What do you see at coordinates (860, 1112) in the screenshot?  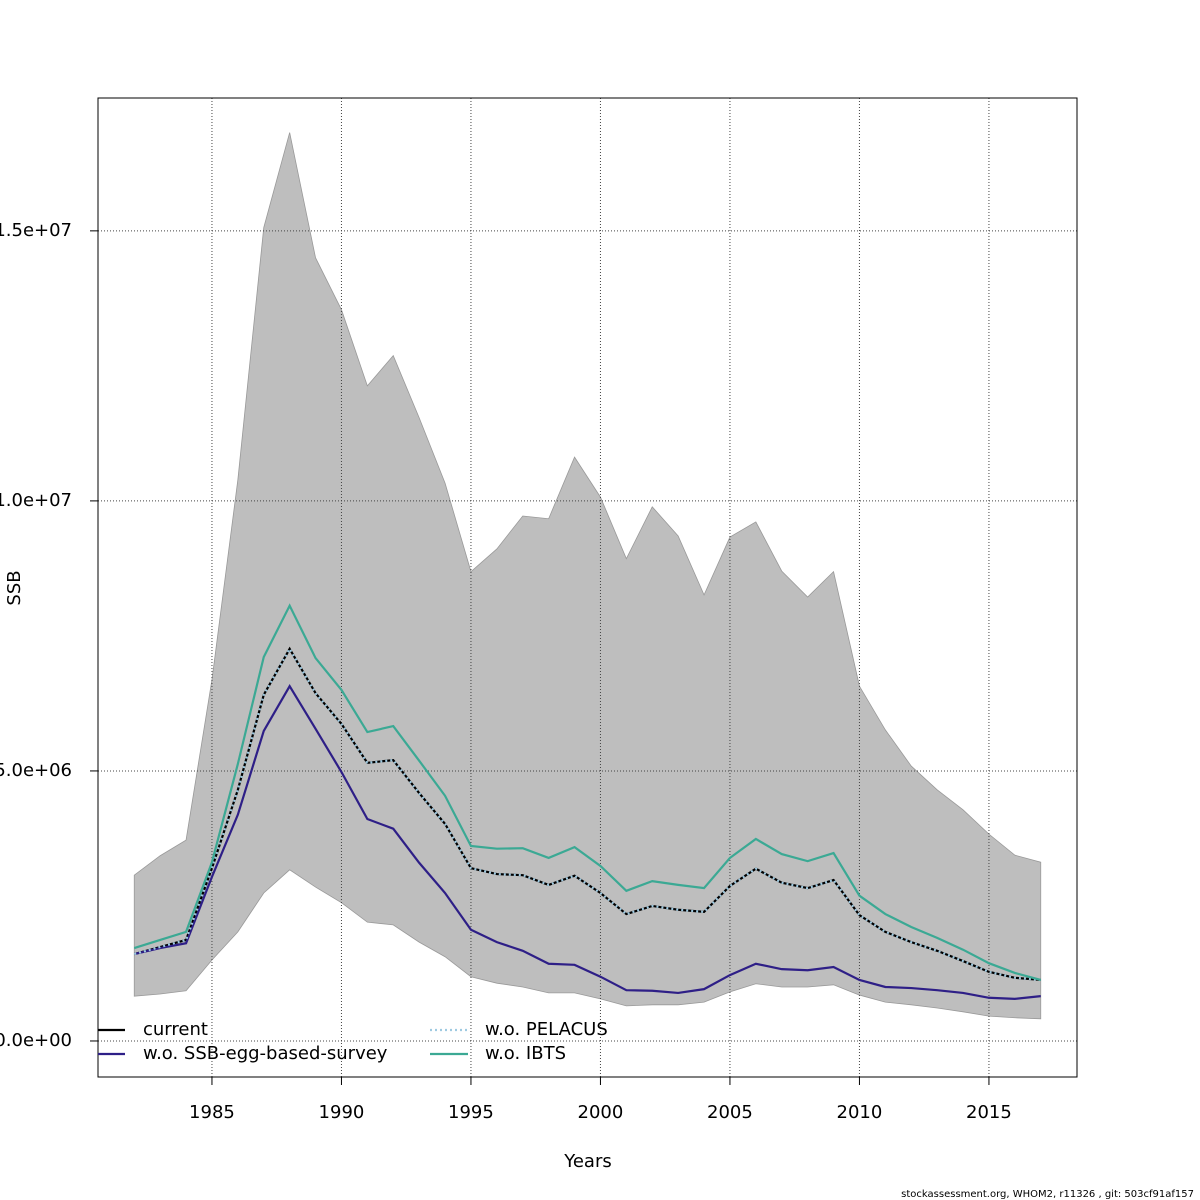 I see `x-tick-label: 2010` at bounding box center [860, 1112].